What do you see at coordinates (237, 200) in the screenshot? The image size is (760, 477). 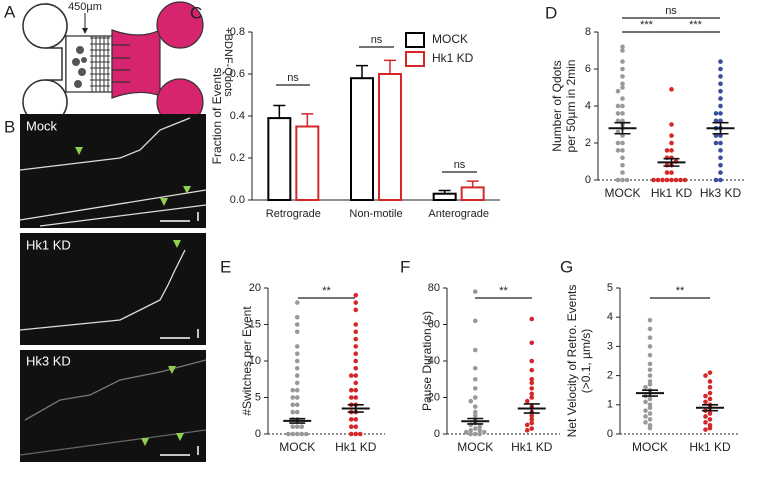 I see `y-tick-label: 0.0` at bounding box center [237, 200].